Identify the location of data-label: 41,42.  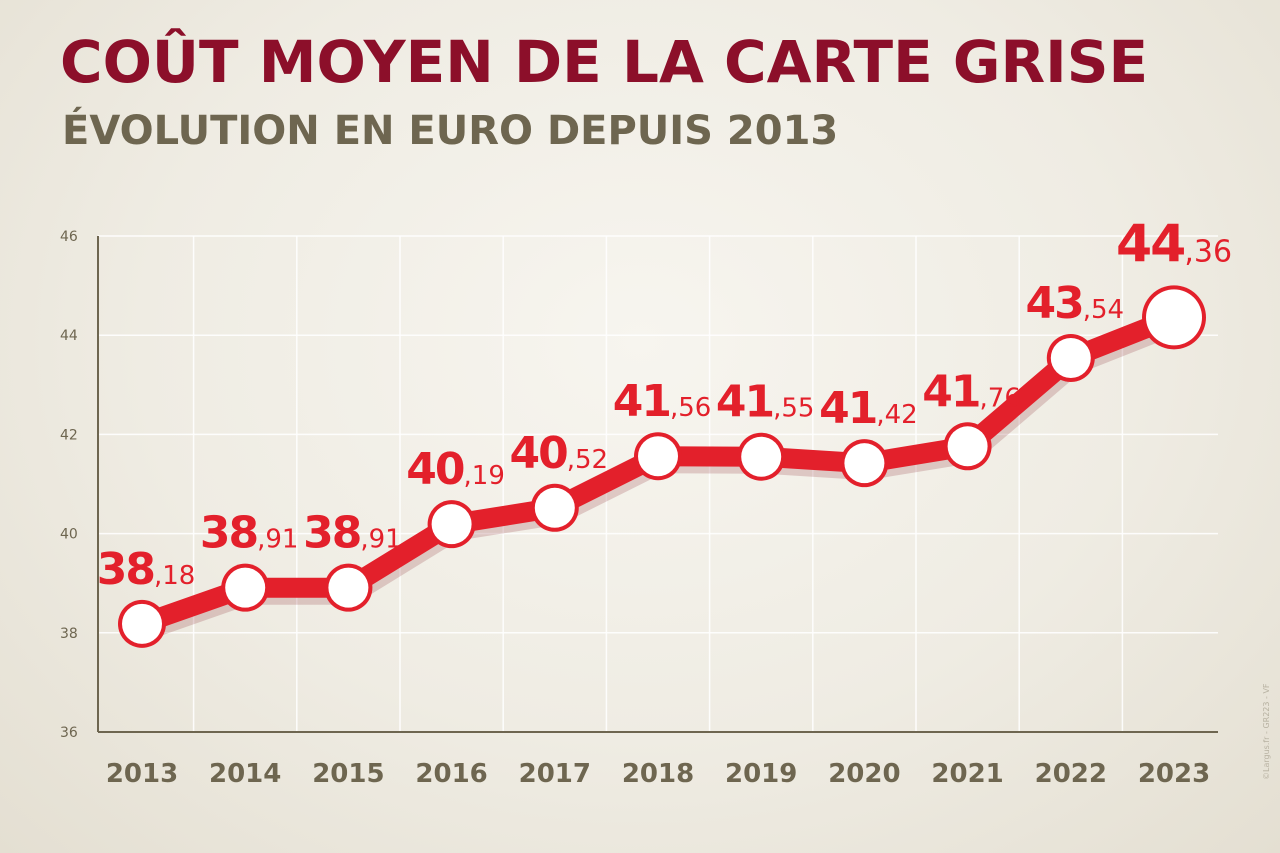
(868, 408).